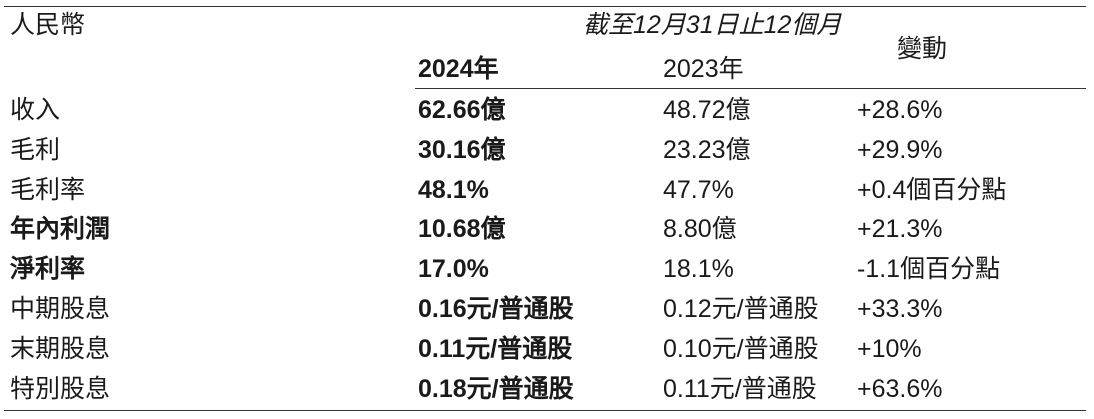 This screenshot has width=1094, height=419. I want to click on row-change: +21.3%, so click(900, 229).